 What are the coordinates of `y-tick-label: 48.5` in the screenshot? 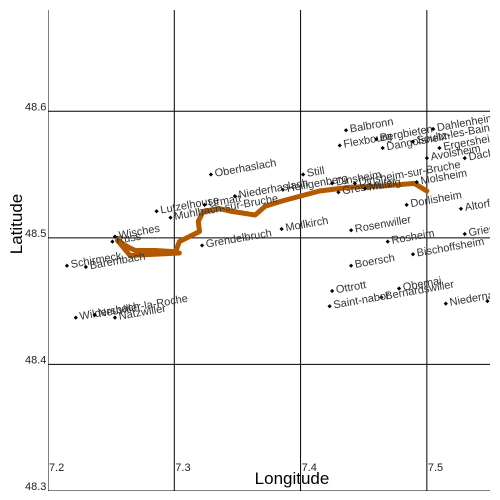 It's located at (35, 234).